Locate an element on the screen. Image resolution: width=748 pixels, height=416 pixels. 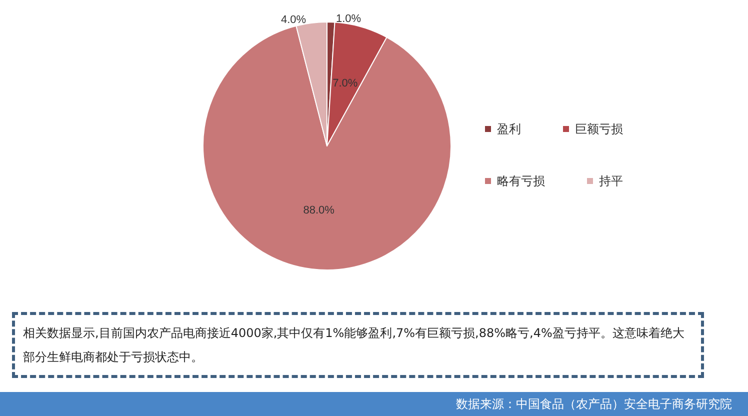
data-label: 7.0% is located at coordinates (345, 84).